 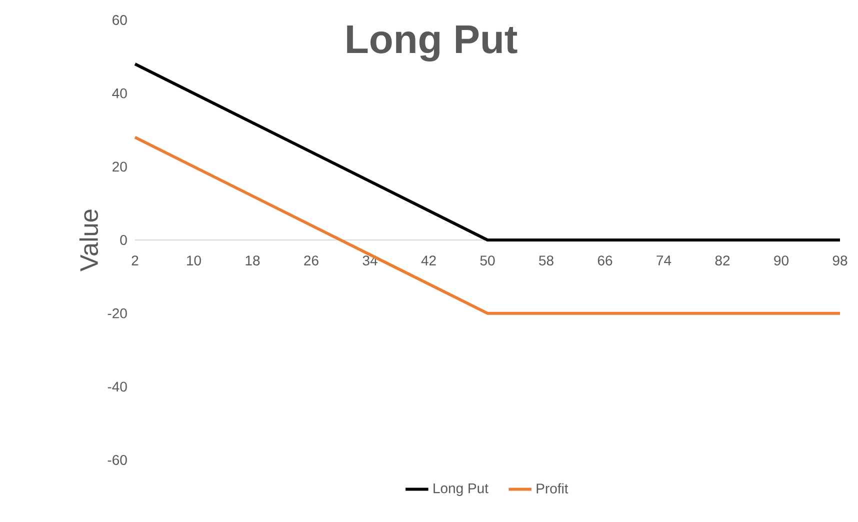 What do you see at coordinates (253, 261) in the screenshot?
I see `x-tick-label: 18` at bounding box center [253, 261].